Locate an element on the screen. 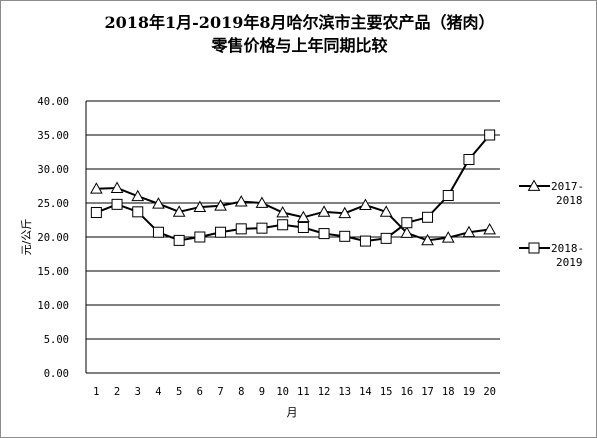  y-tick-label: 5.00 is located at coordinates (56, 340).